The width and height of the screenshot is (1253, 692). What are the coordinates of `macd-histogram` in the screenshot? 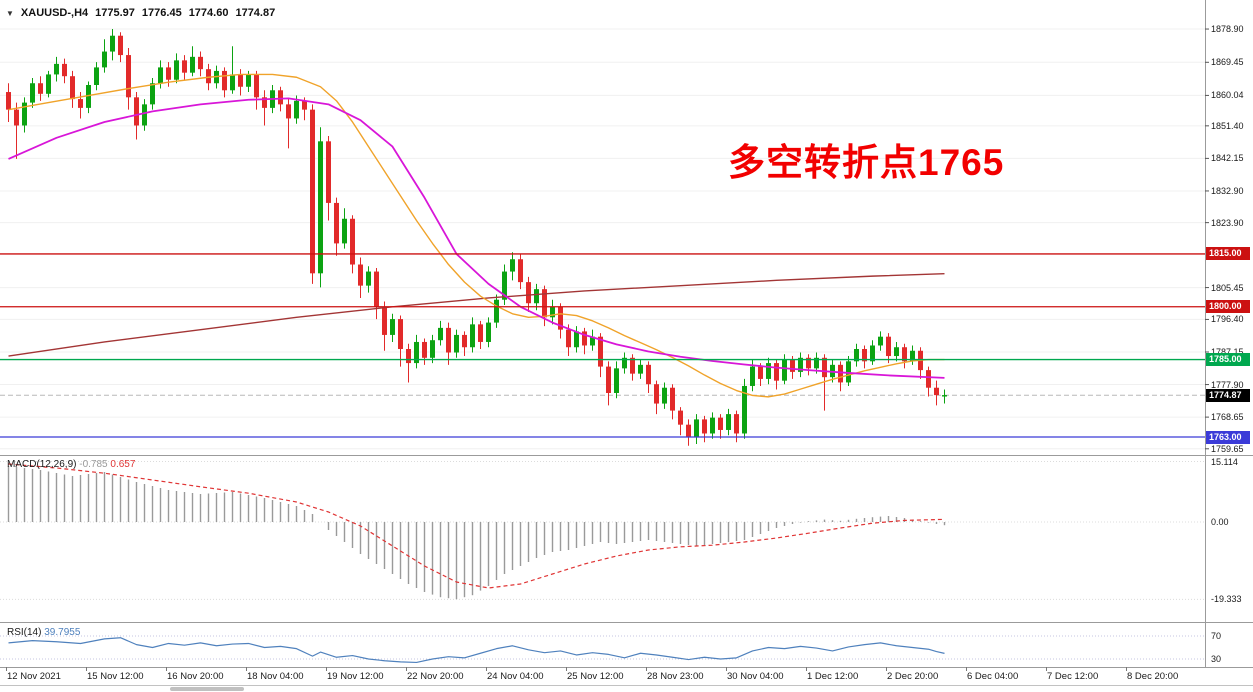 It's located at (476, 533).